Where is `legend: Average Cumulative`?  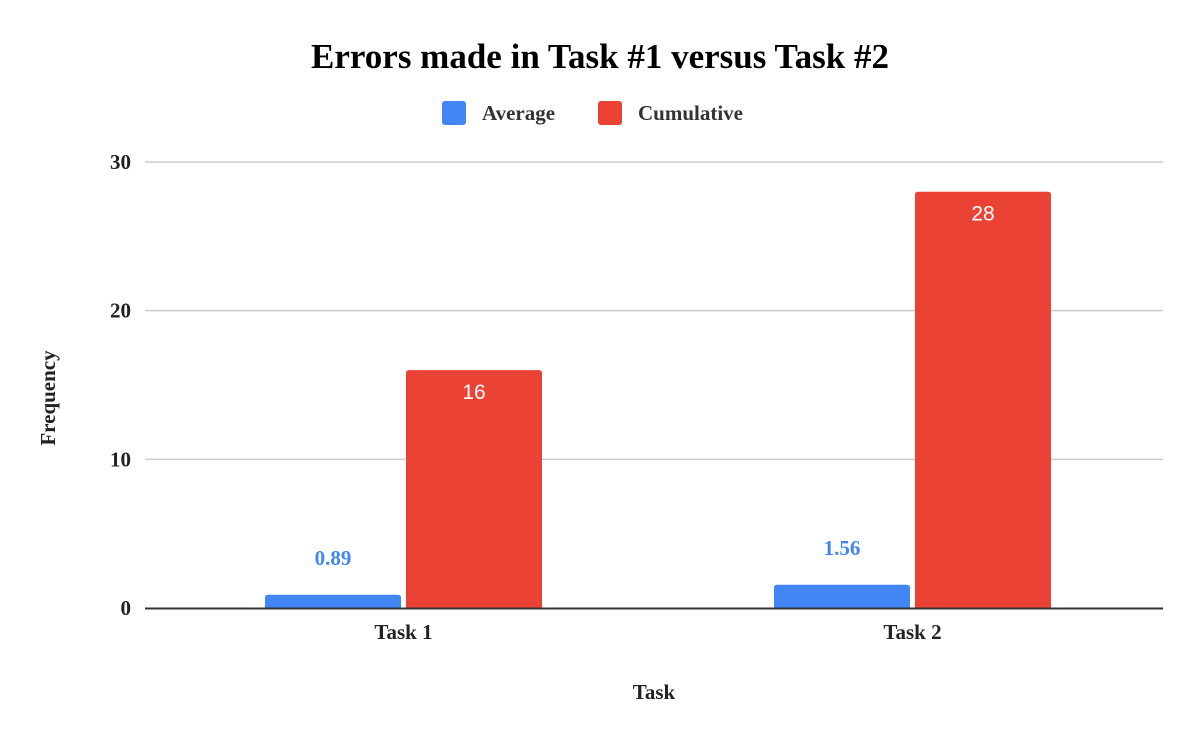 legend: Average Cumulative is located at coordinates (592, 113).